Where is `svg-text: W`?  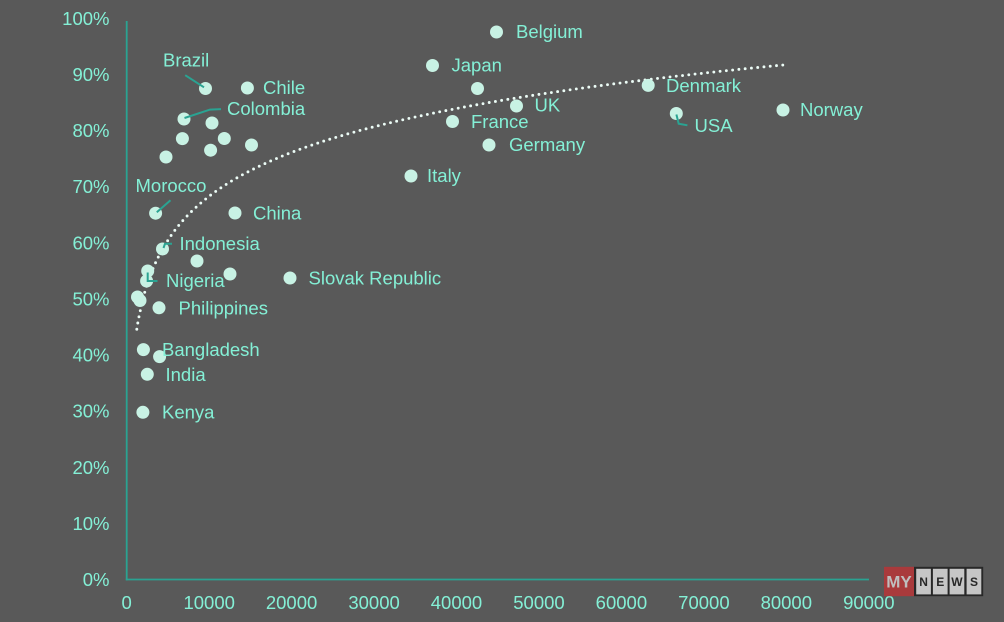 svg-text: W is located at coordinates (957, 582).